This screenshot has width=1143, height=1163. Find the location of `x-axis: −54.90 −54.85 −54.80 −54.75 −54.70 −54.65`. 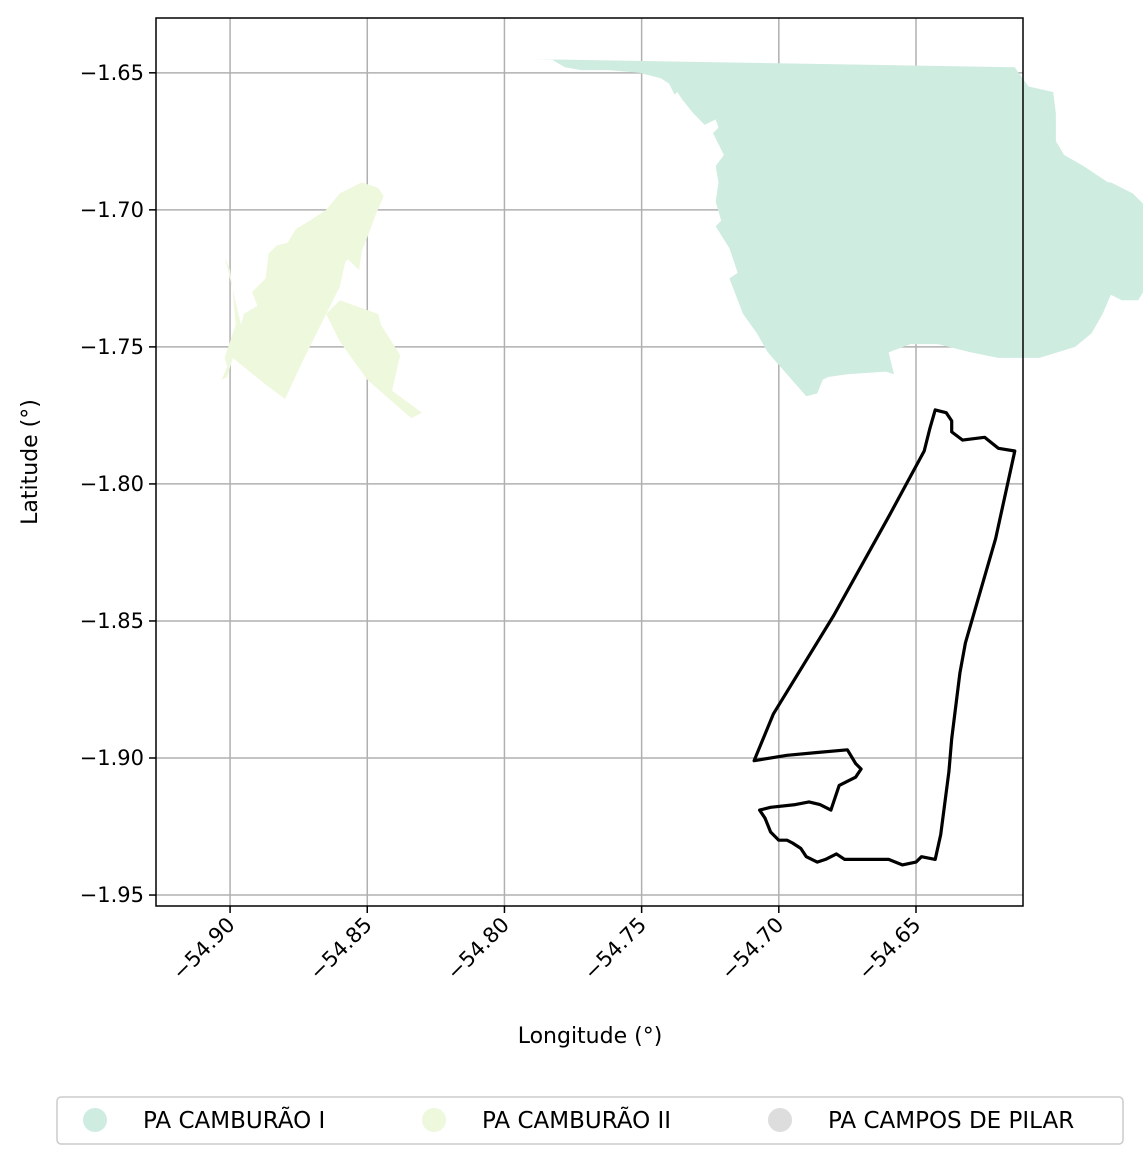

x-axis: −54.90 −54.85 −54.80 −54.75 −54.70 −54.65 is located at coordinates (547, 945).